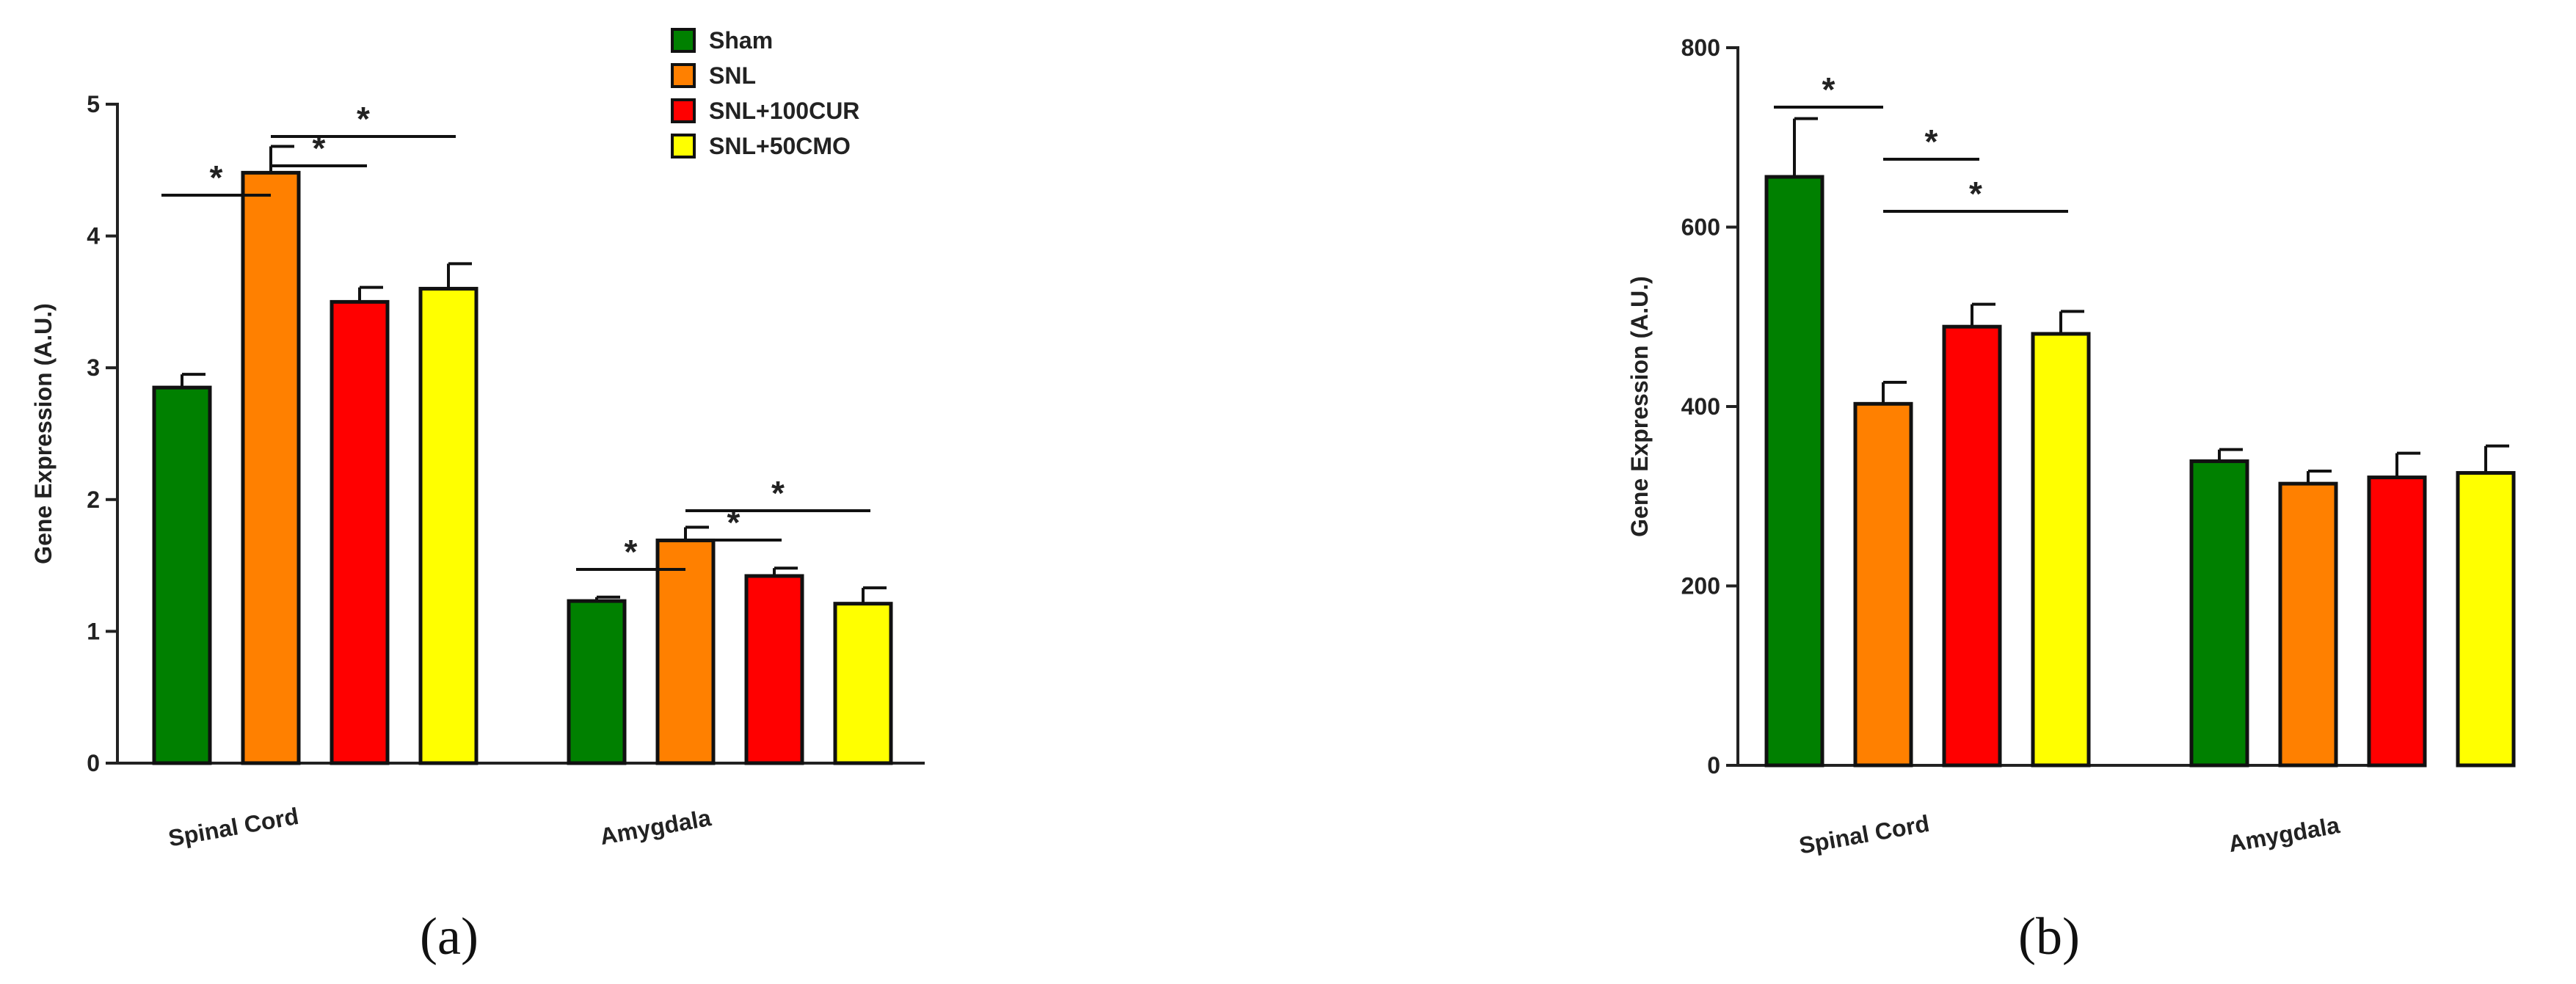 This screenshot has width=2576, height=984. I want to click on y-tick-label: 5, so click(93, 104).